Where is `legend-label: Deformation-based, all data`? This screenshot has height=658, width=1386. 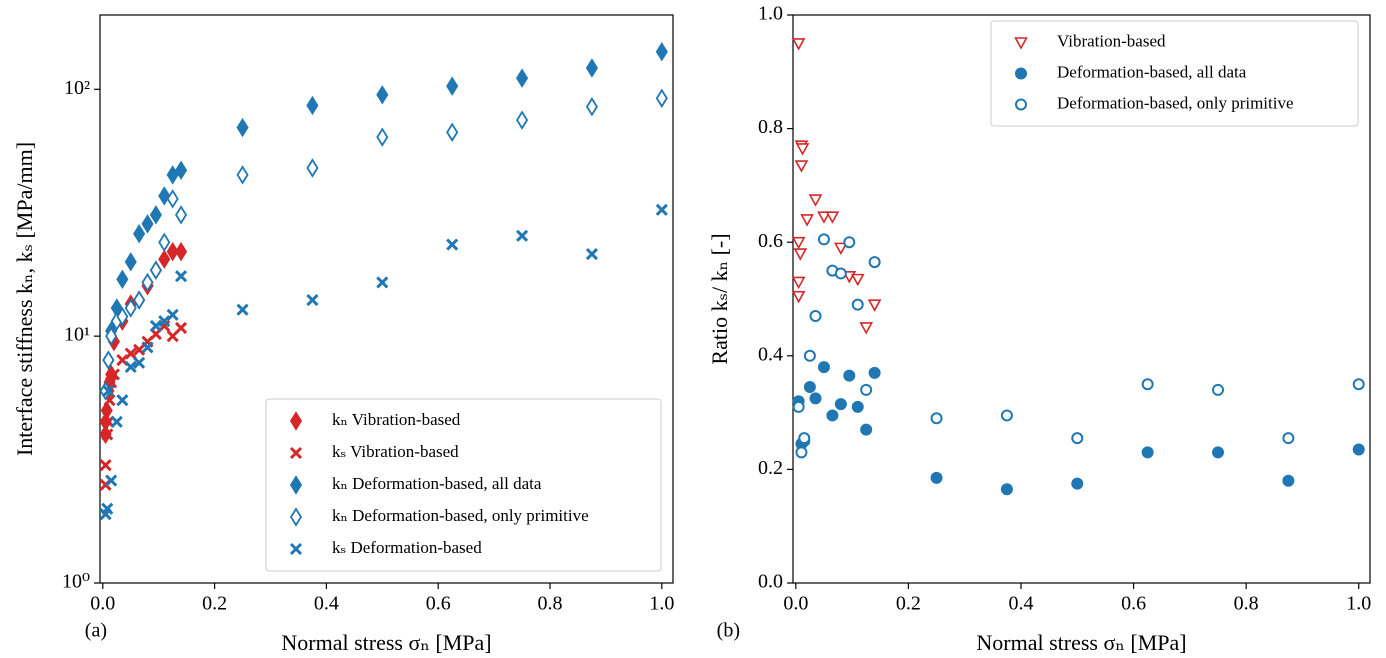
legend-label: Deformation-based, all data is located at coordinates (1152, 71).